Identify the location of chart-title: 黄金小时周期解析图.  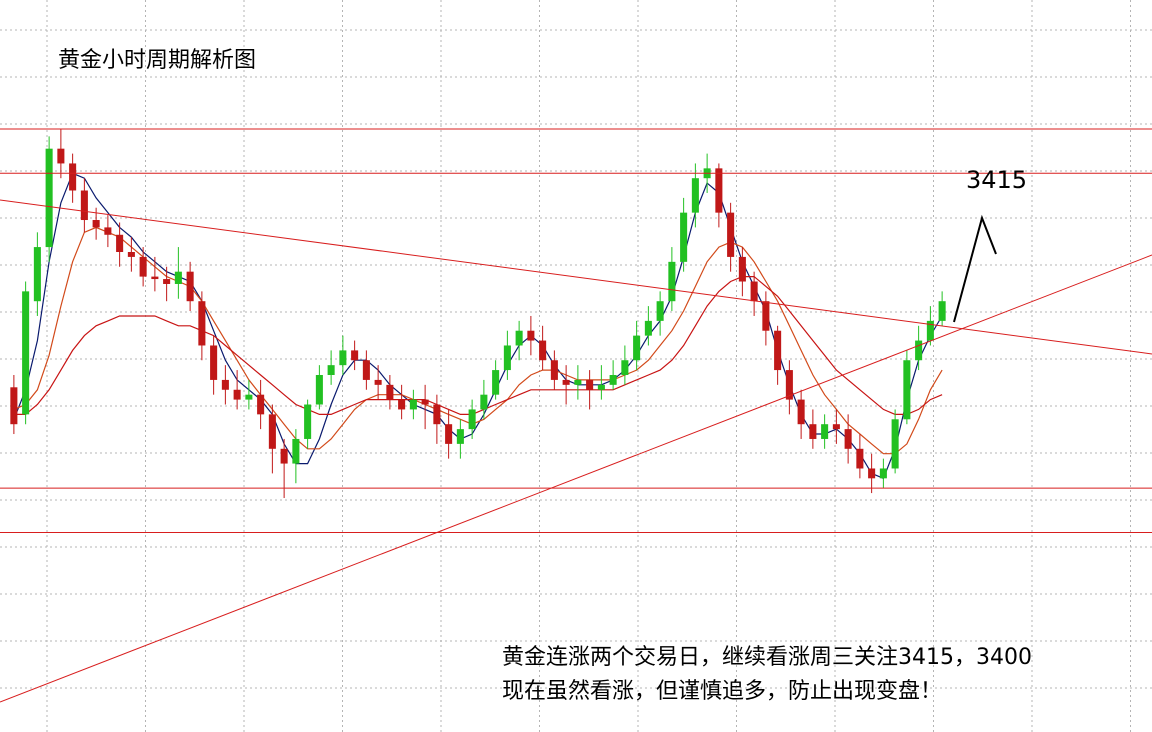
(157, 60).